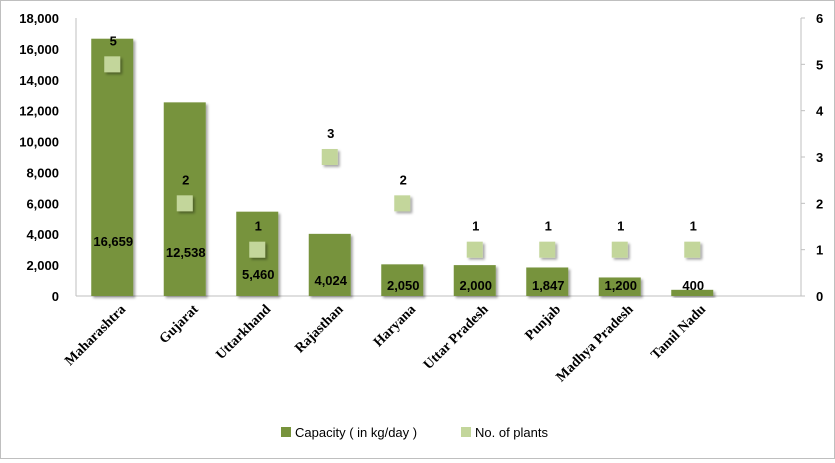 The width and height of the screenshot is (835, 463). What do you see at coordinates (320, 329) in the screenshot?
I see `category-label: Rajasthan` at bounding box center [320, 329].